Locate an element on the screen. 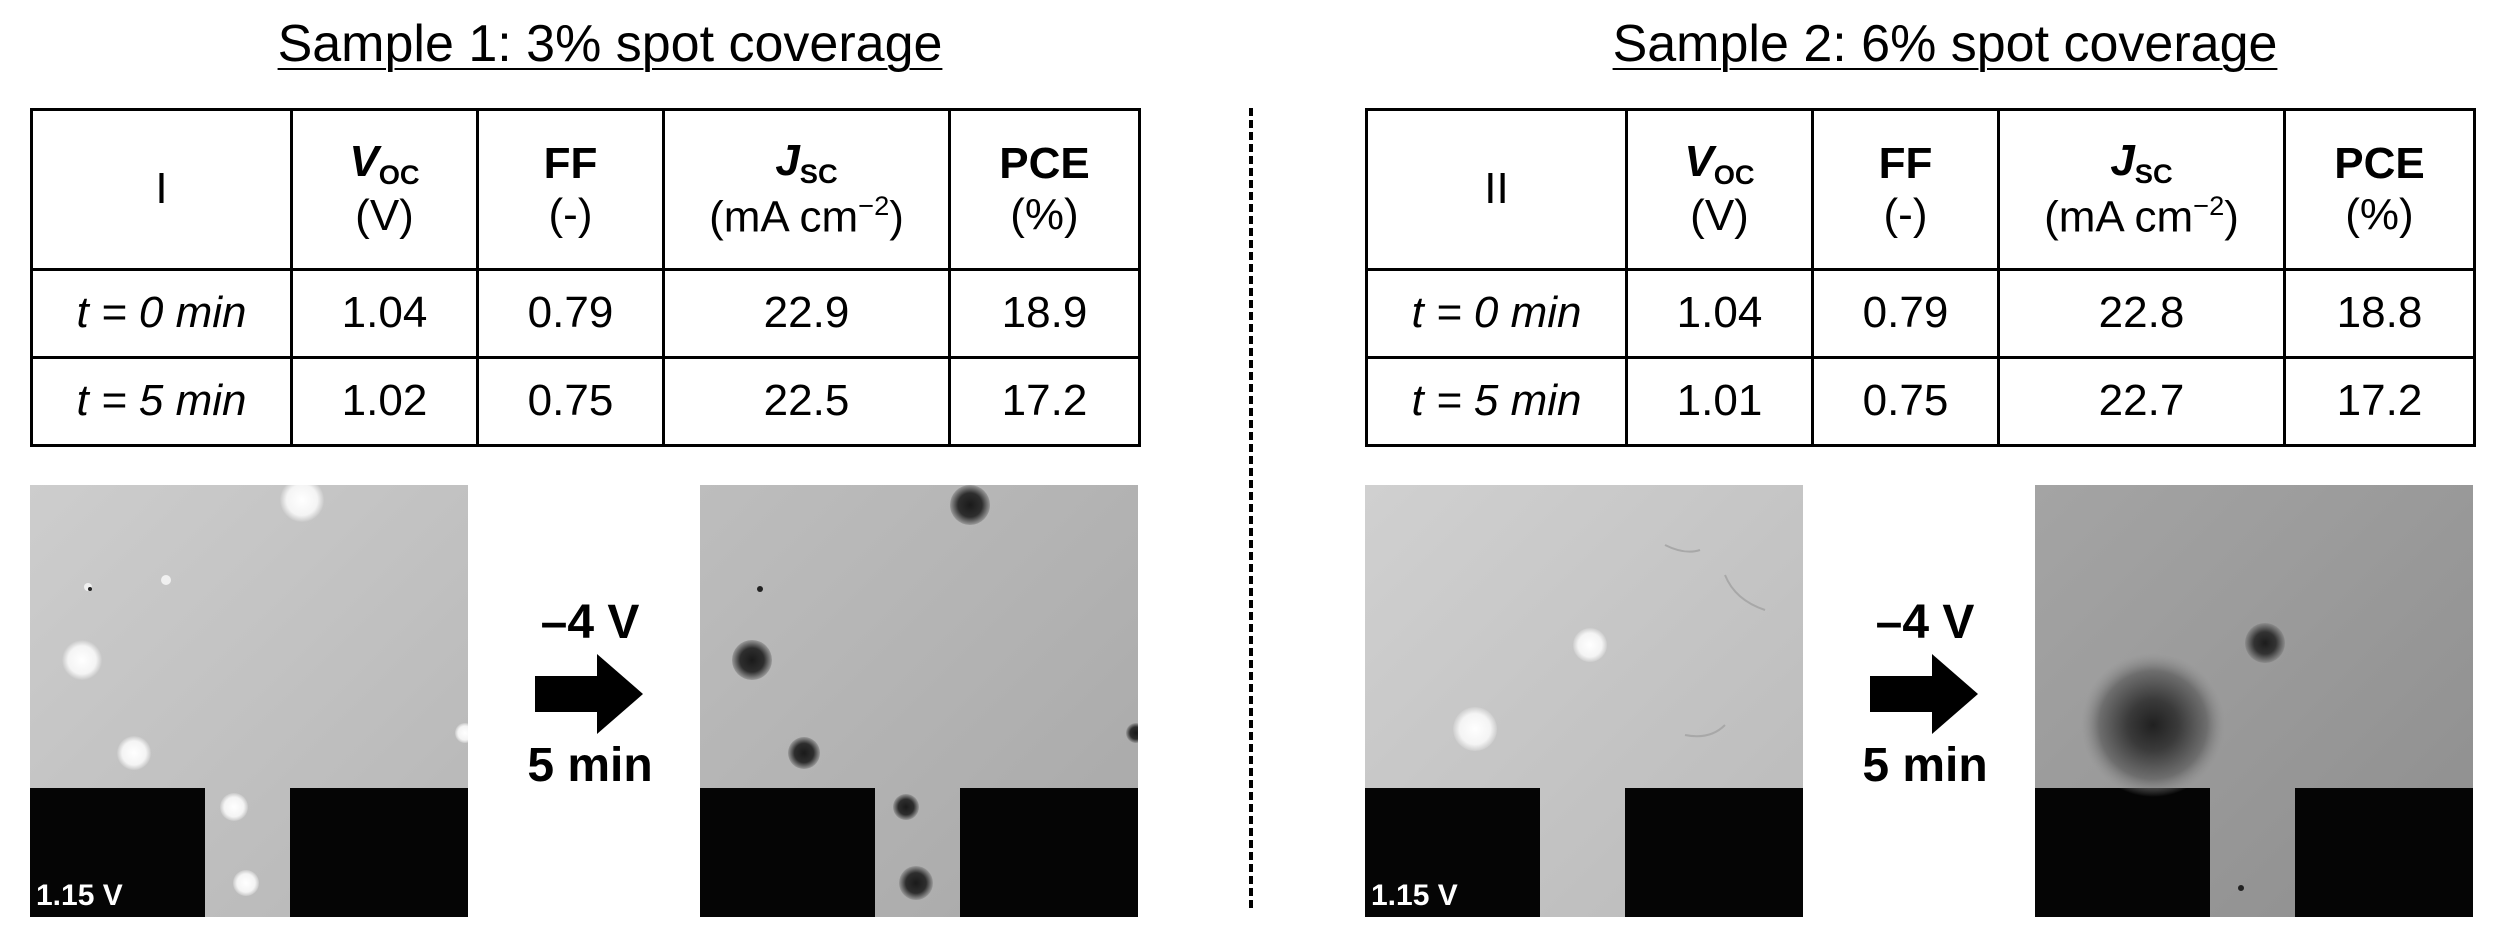 The image size is (2500, 945). table-row: t = 5 min 1.01 0.75 22.7 17.2 is located at coordinates (1920, 401).